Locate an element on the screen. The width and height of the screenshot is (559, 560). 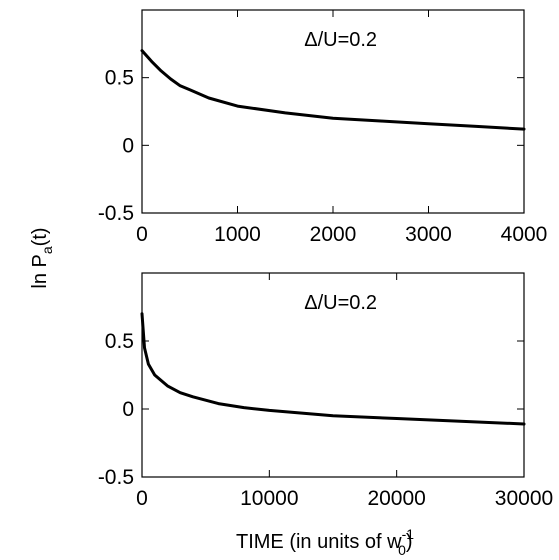
x-tick-label: 1000 is located at coordinates (237, 234).